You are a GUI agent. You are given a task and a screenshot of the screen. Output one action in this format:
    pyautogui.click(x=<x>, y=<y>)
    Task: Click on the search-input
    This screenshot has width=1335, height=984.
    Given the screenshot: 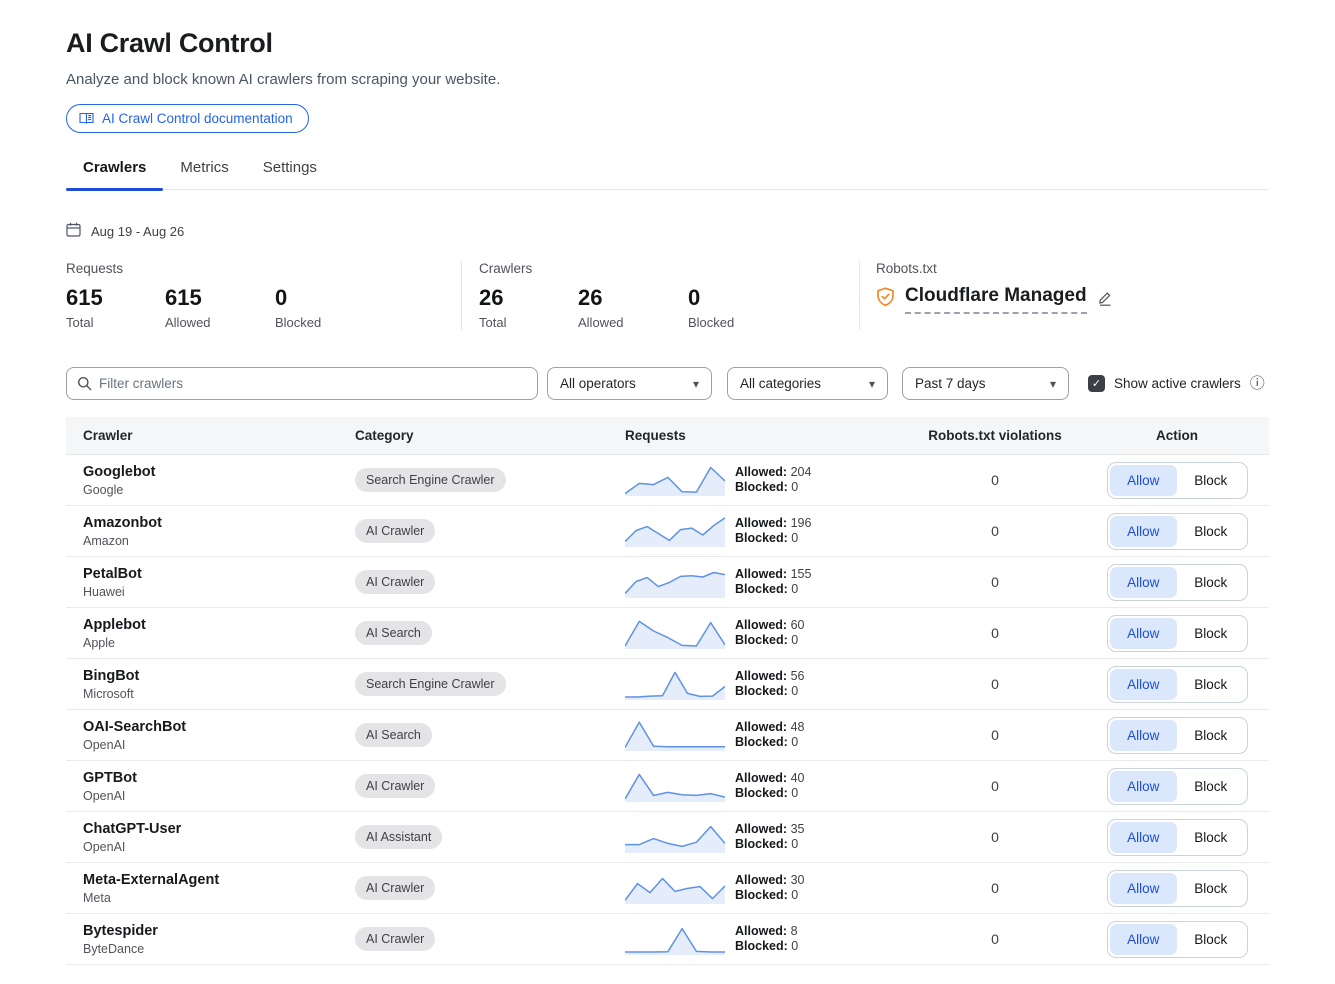 What is the action you would take?
    pyautogui.click(x=302, y=383)
    